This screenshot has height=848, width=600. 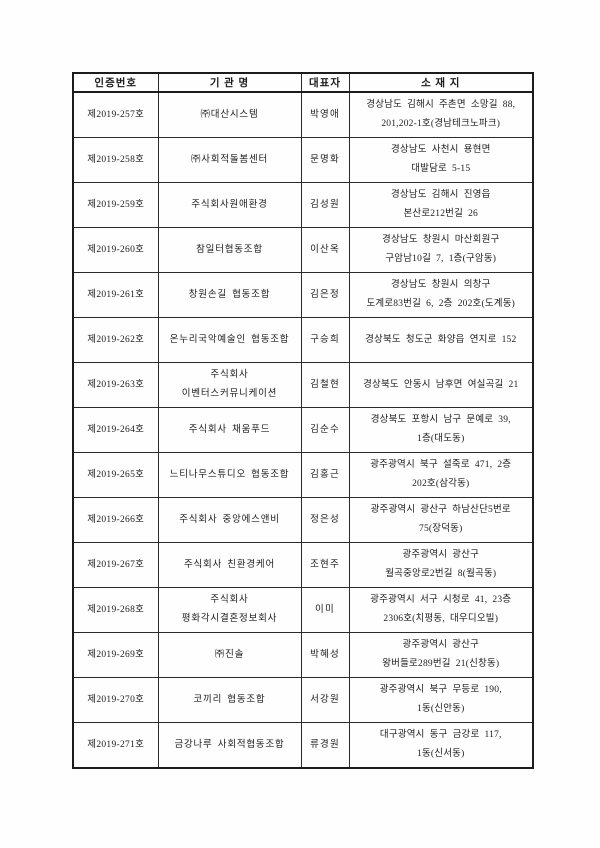 I want to click on rep-cell-content: 류경원, so click(x=325, y=745).